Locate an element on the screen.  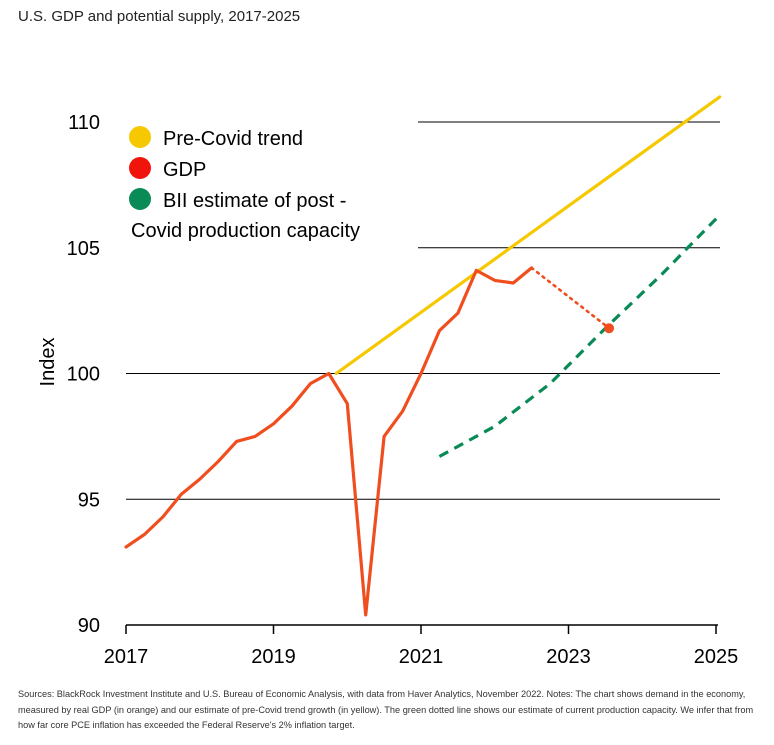
x-tick-labels: 2017 2019 2021 2023 2025 is located at coordinates (421, 657).